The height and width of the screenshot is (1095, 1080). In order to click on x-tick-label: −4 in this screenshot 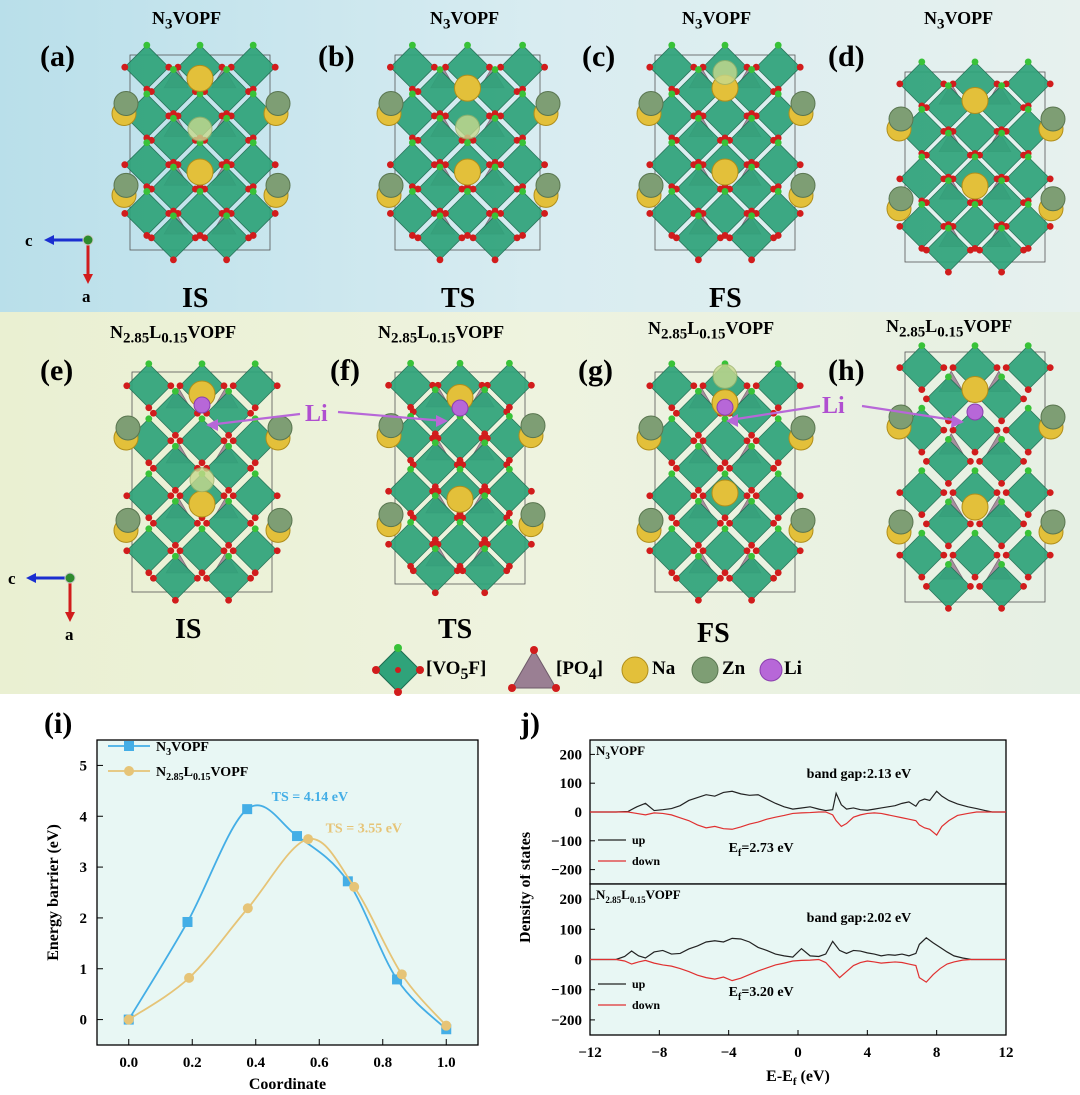, I will do `click(729, 1053)`.